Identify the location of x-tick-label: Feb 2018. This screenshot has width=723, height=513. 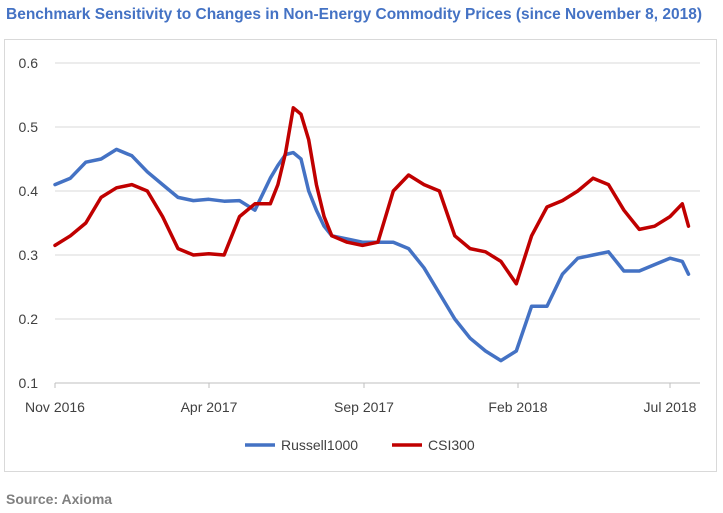
(517, 407).